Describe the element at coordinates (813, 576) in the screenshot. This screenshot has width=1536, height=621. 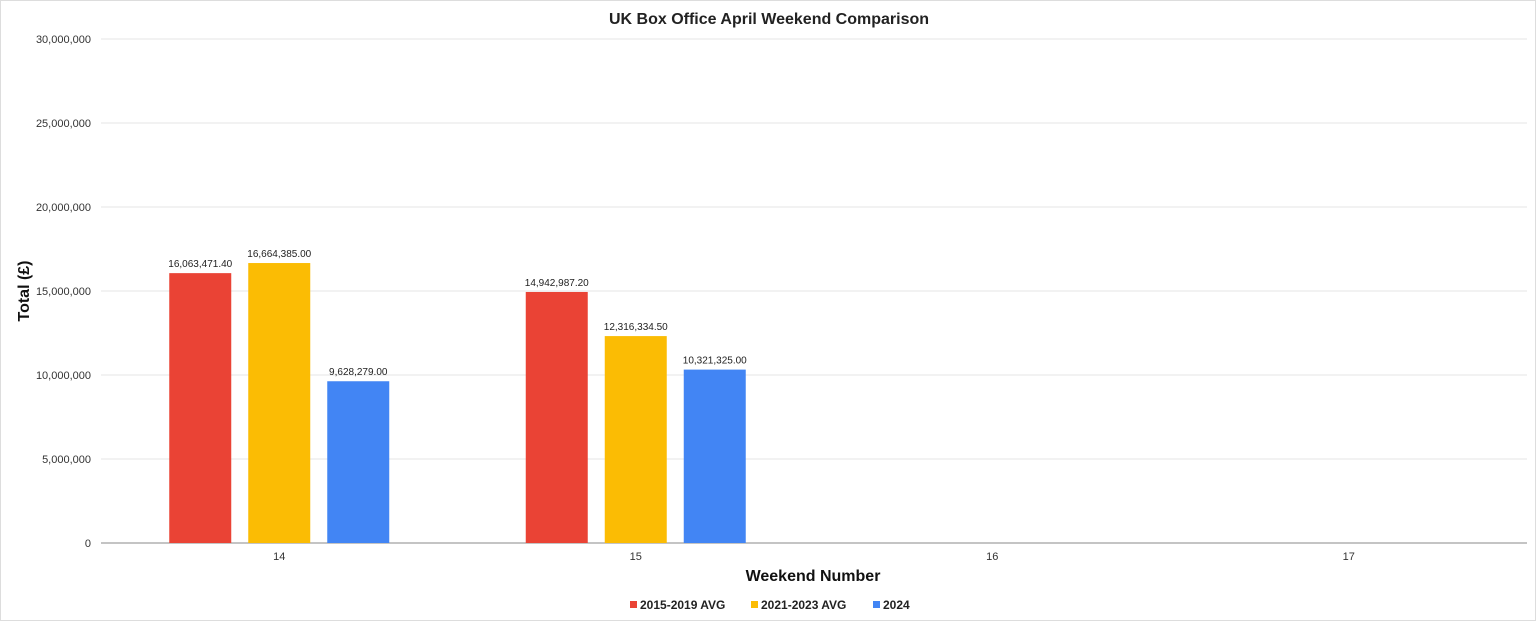
I see `x-axis-label: Weekend Number` at that location.